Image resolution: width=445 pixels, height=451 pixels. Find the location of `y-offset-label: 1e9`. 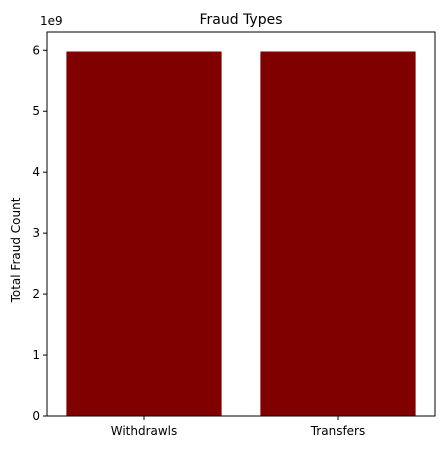

y-offset-label: 1e9 is located at coordinates (51, 21).